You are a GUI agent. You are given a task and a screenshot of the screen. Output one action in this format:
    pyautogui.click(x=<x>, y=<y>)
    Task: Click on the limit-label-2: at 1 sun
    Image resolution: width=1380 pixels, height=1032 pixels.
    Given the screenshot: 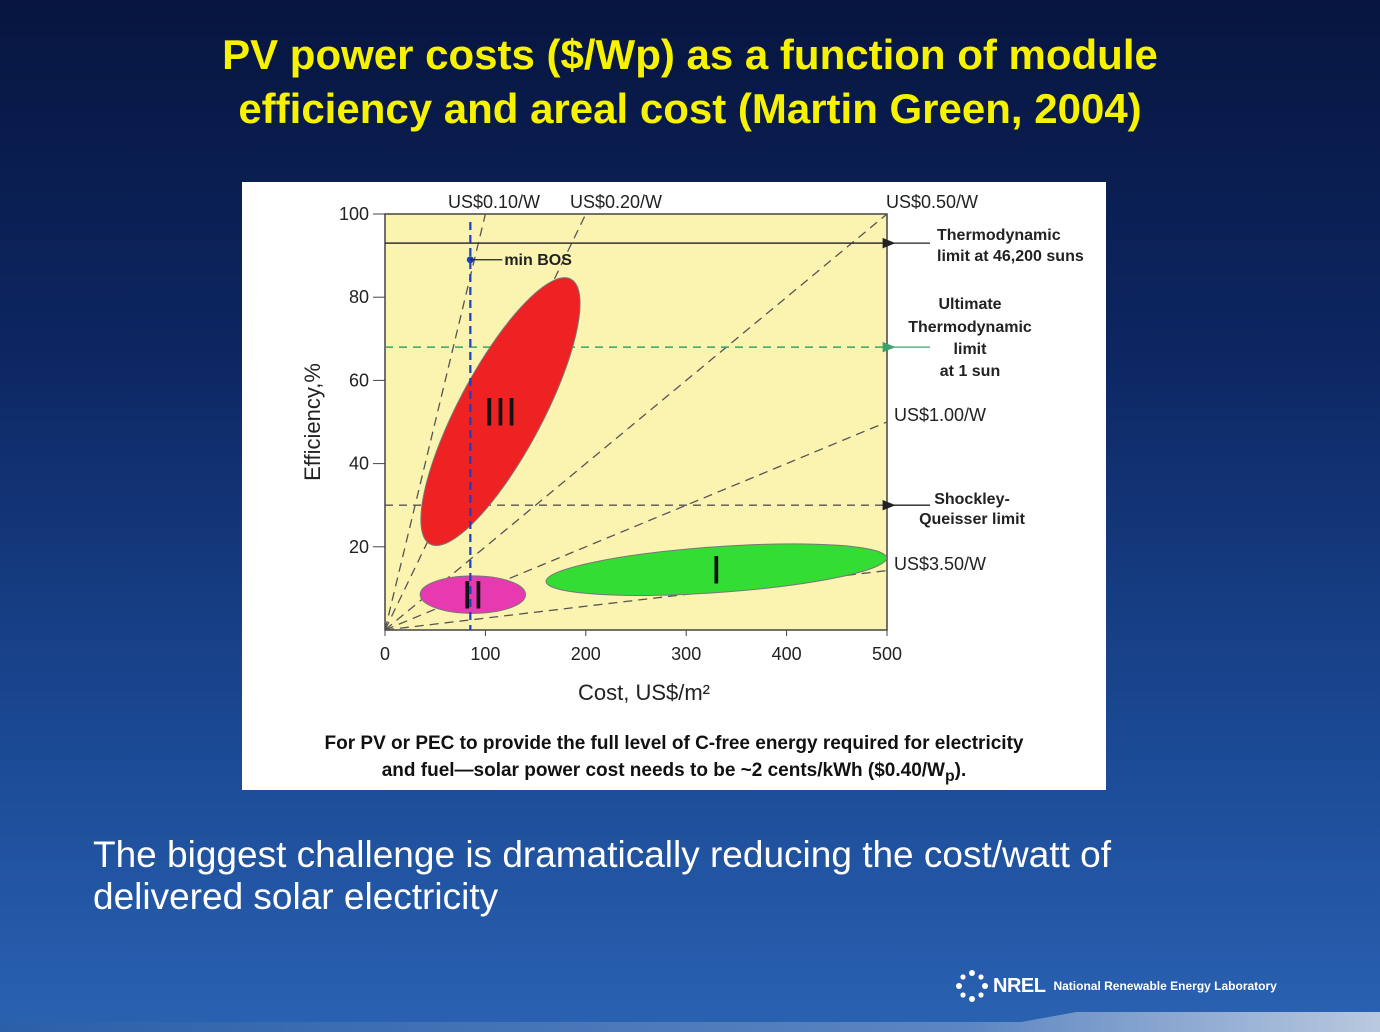 What is the action you would take?
    pyautogui.click(x=970, y=371)
    